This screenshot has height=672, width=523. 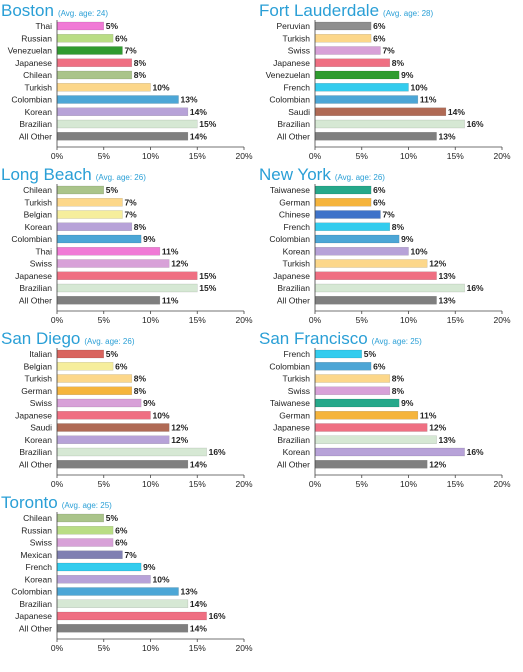 I want to click on data-label-thai: 11%, so click(x=170, y=251).